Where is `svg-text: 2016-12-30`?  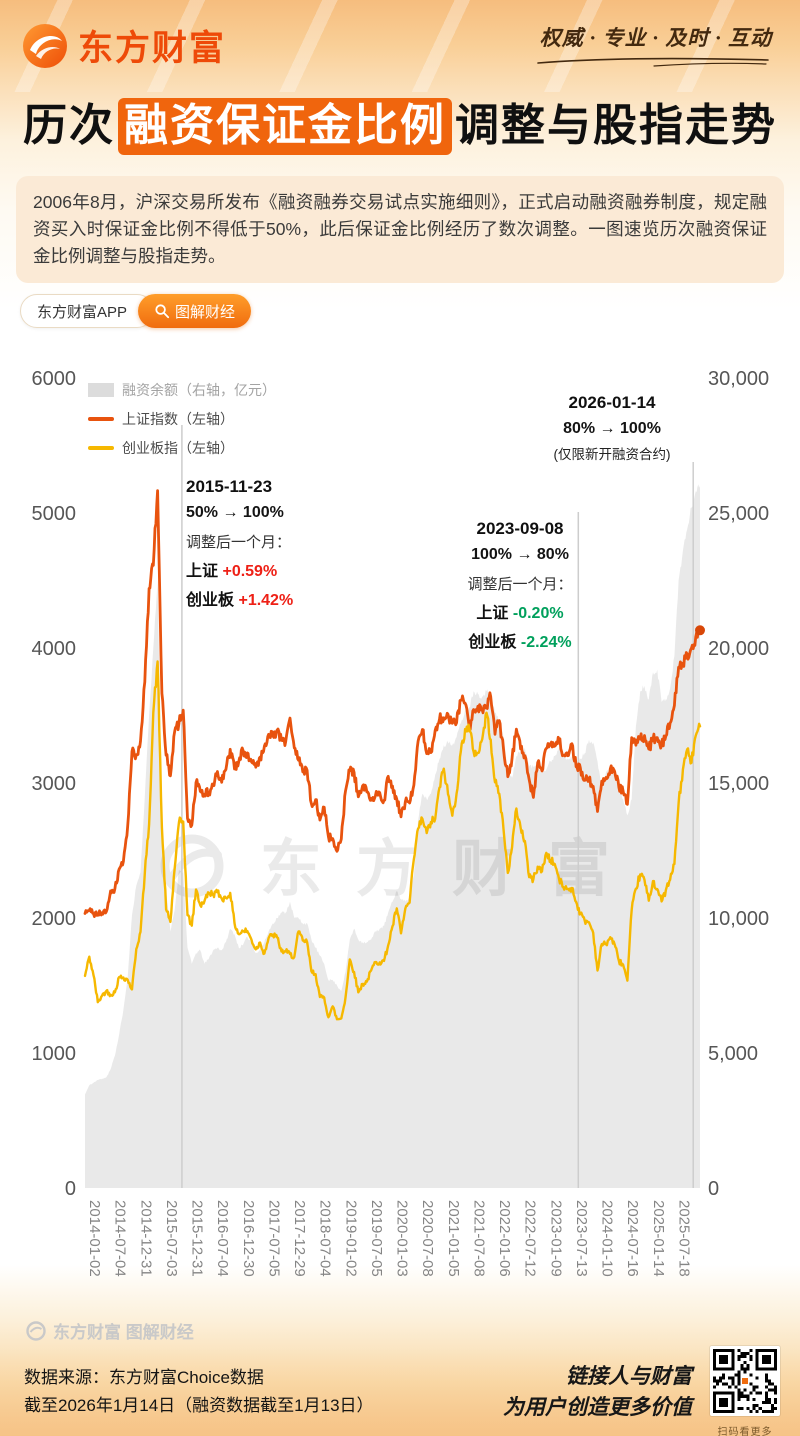
svg-text: 2016-12-30 is located at coordinates (248, 1238).